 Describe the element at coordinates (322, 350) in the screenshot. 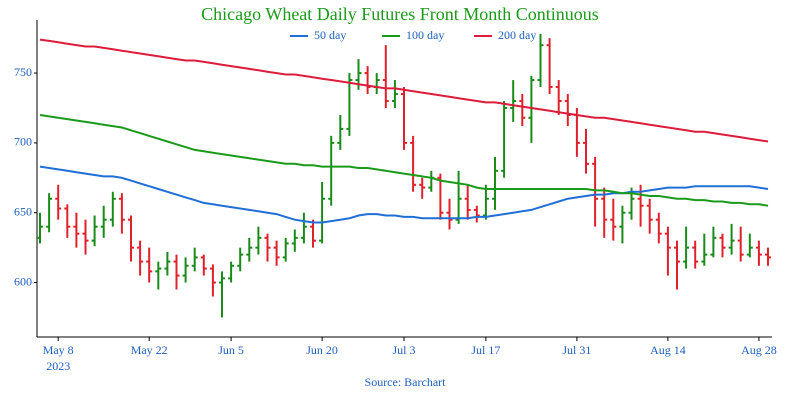

I see `x-tick-label: Jun 20` at that location.